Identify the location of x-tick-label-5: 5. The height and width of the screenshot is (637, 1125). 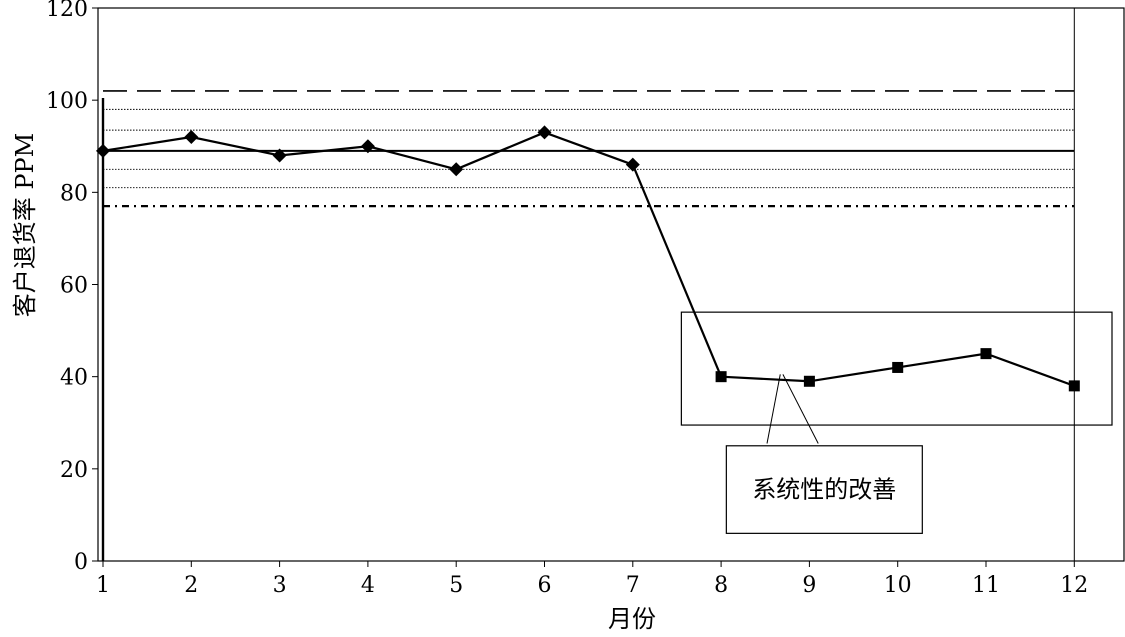
(456, 585).